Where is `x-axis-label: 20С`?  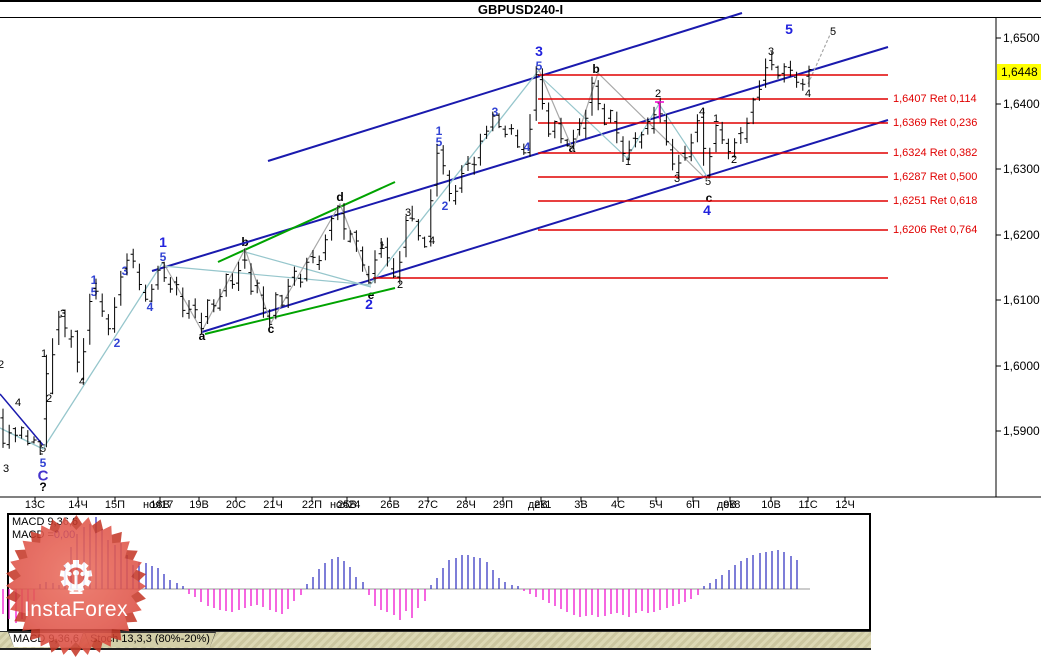 x-axis-label: 20С is located at coordinates (236, 505).